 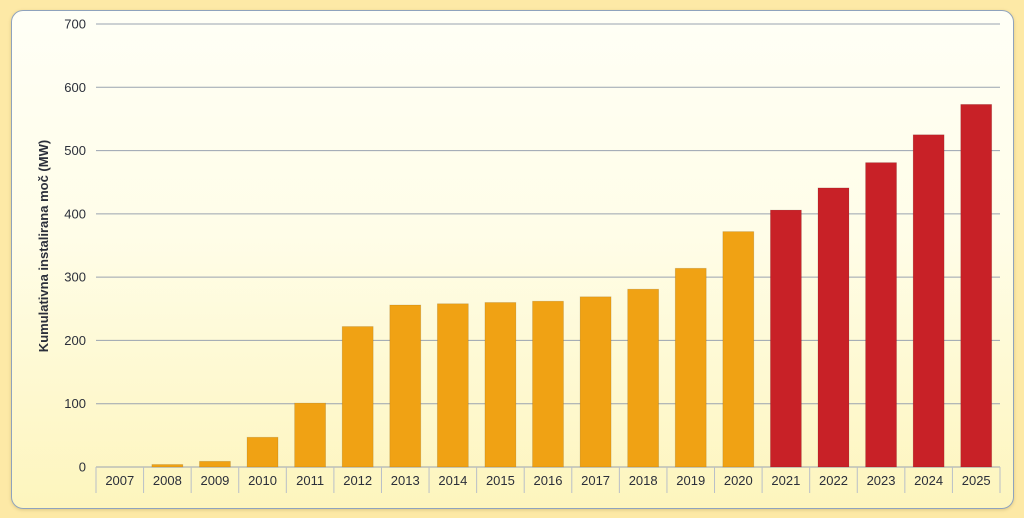 I want to click on x-tick-label: 2007, so click(x=119, y=480).